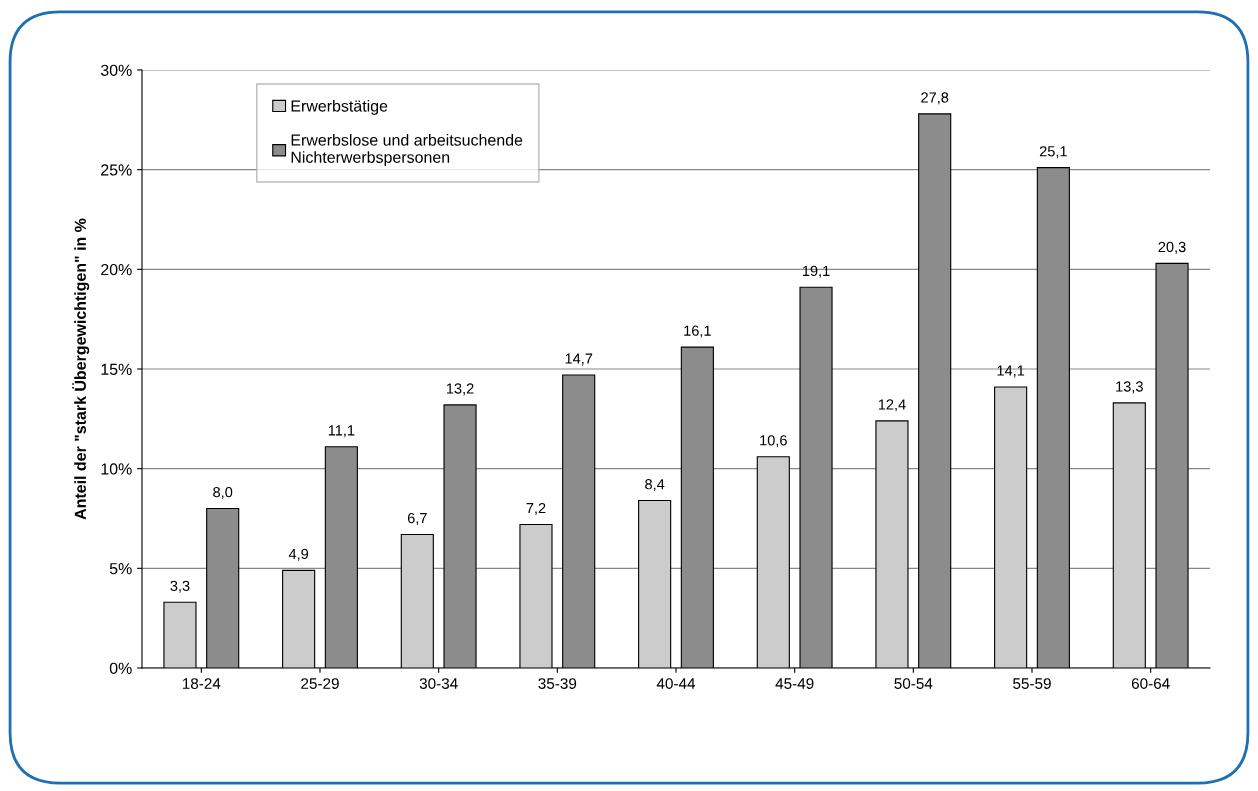 The image size is (1258, 791). What do you see at coordinates (460, 389) in the screenshot?
I see `data-label: 13,2` at bounding box center [460, 389].